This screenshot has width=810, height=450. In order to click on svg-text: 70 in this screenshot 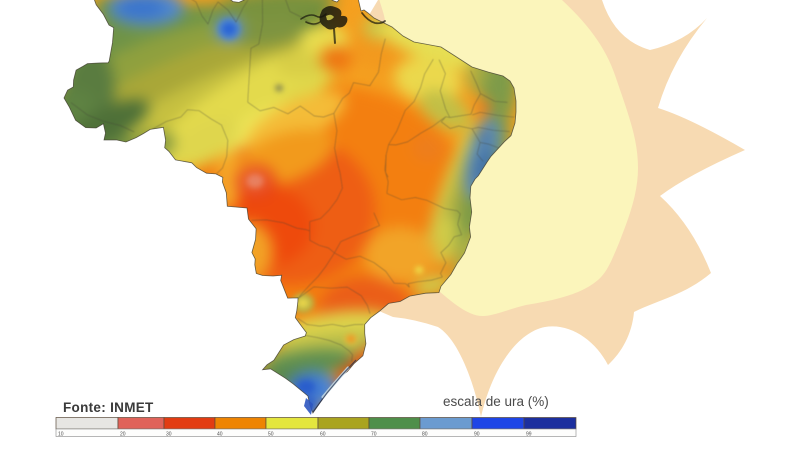, I will do `click(374, 435)`.